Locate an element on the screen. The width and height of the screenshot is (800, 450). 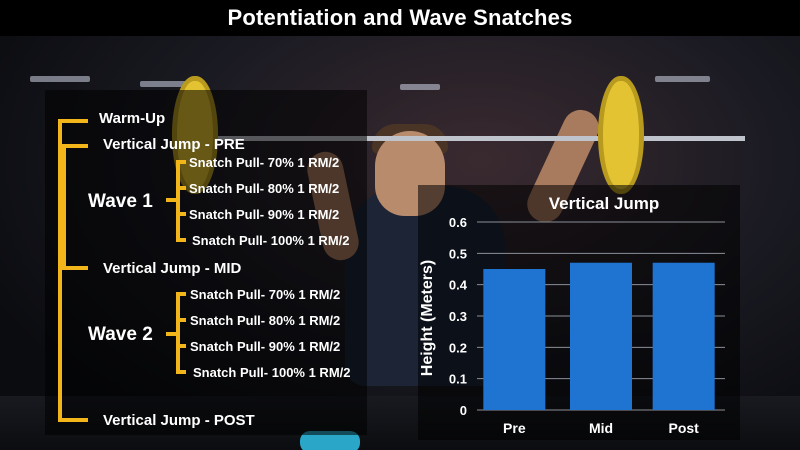
warmup-label: Warm-Up is located at coordinates (132, 118).